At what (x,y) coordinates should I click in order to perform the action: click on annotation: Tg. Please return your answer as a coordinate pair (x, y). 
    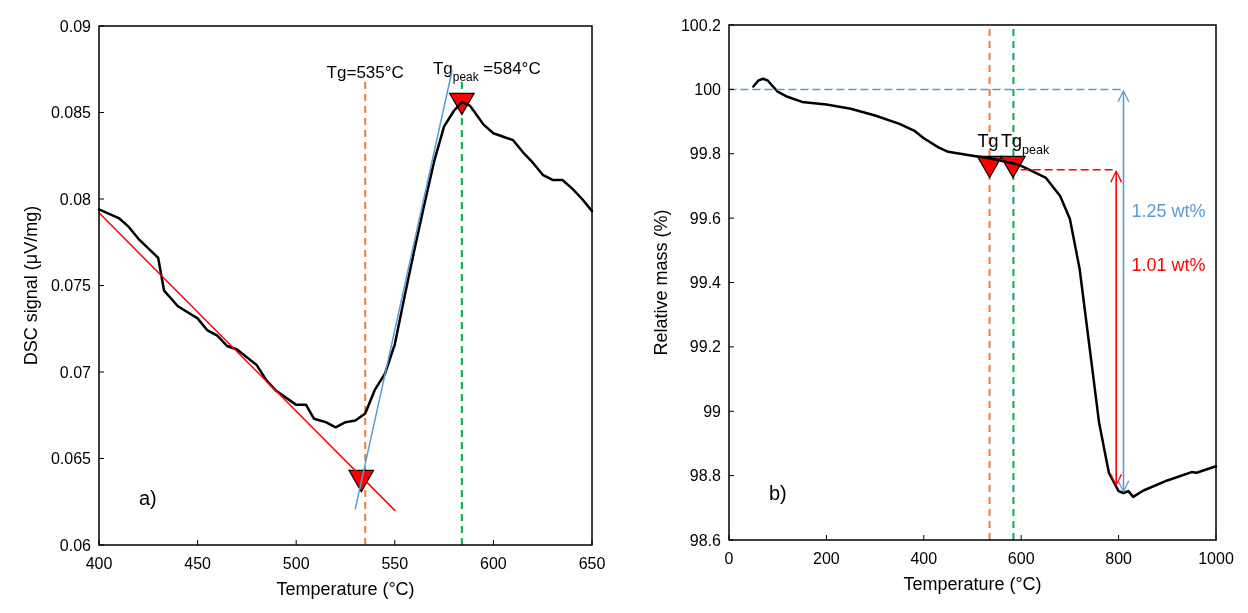
    Looking at the image, I should click on (988, 141).